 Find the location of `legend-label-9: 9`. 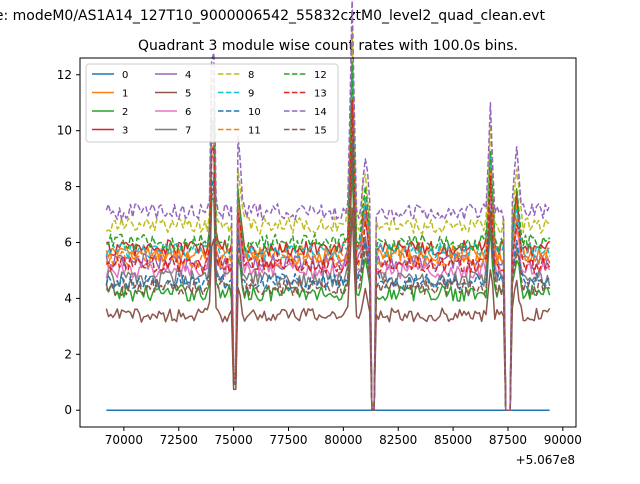

legend-label-9: 9 is located at coordinates (251, 94).